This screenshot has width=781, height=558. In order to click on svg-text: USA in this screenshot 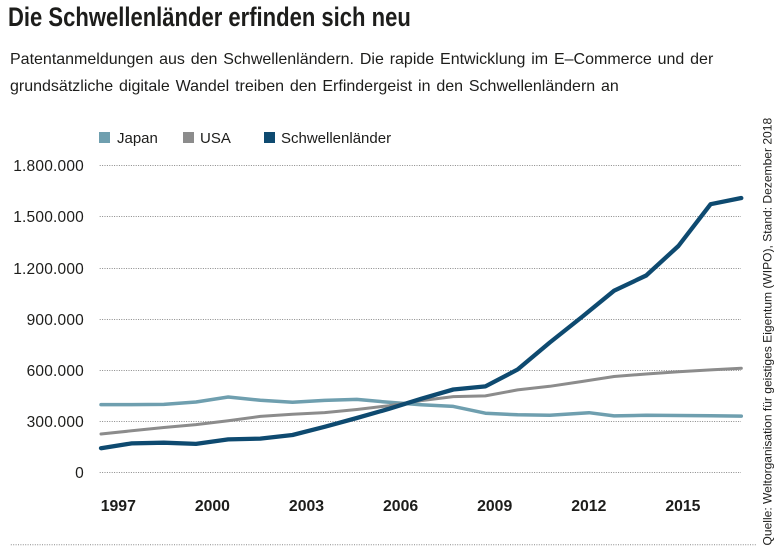, I will do `click(215, 138)`.